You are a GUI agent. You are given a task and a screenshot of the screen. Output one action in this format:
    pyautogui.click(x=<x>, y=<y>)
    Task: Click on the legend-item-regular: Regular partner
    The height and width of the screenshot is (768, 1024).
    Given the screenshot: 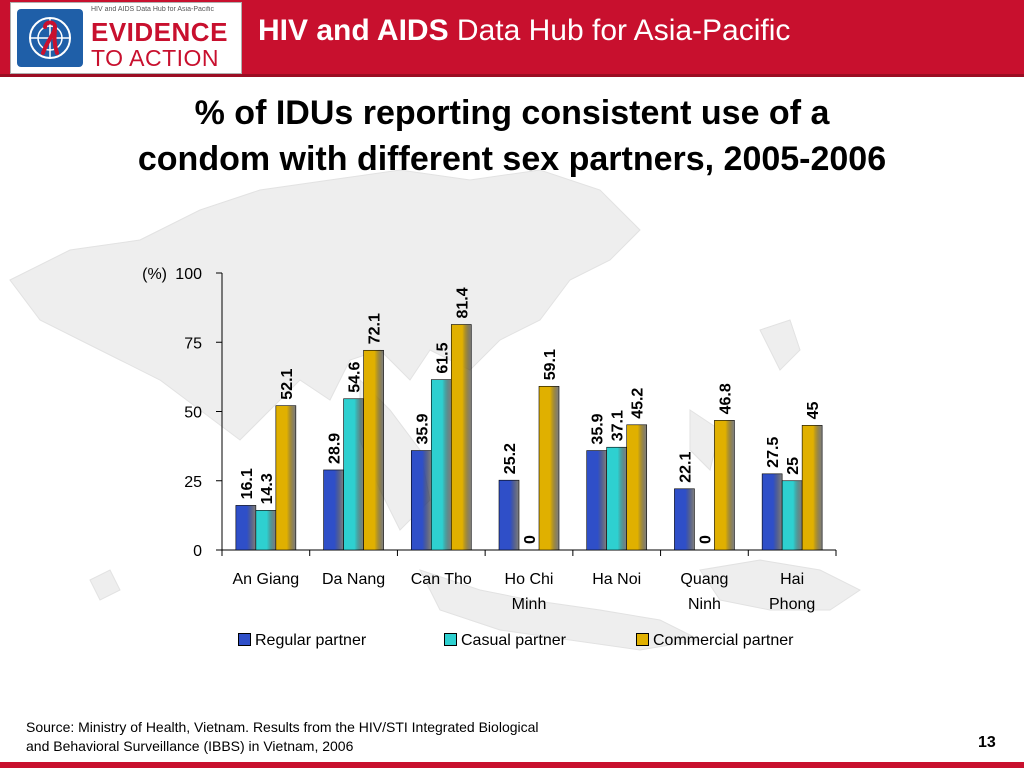 What is the action you would take?
    pyautogui.click(x=302, y=641)
    